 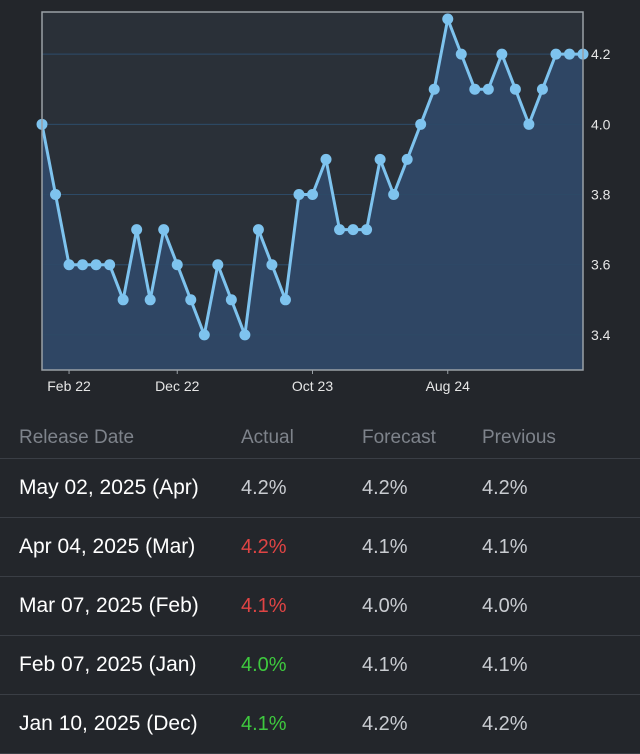 What do you see at coordinates (519, 437) in the screenshot?
I see `header-previous: Previous` at bounding box center [519, 437].